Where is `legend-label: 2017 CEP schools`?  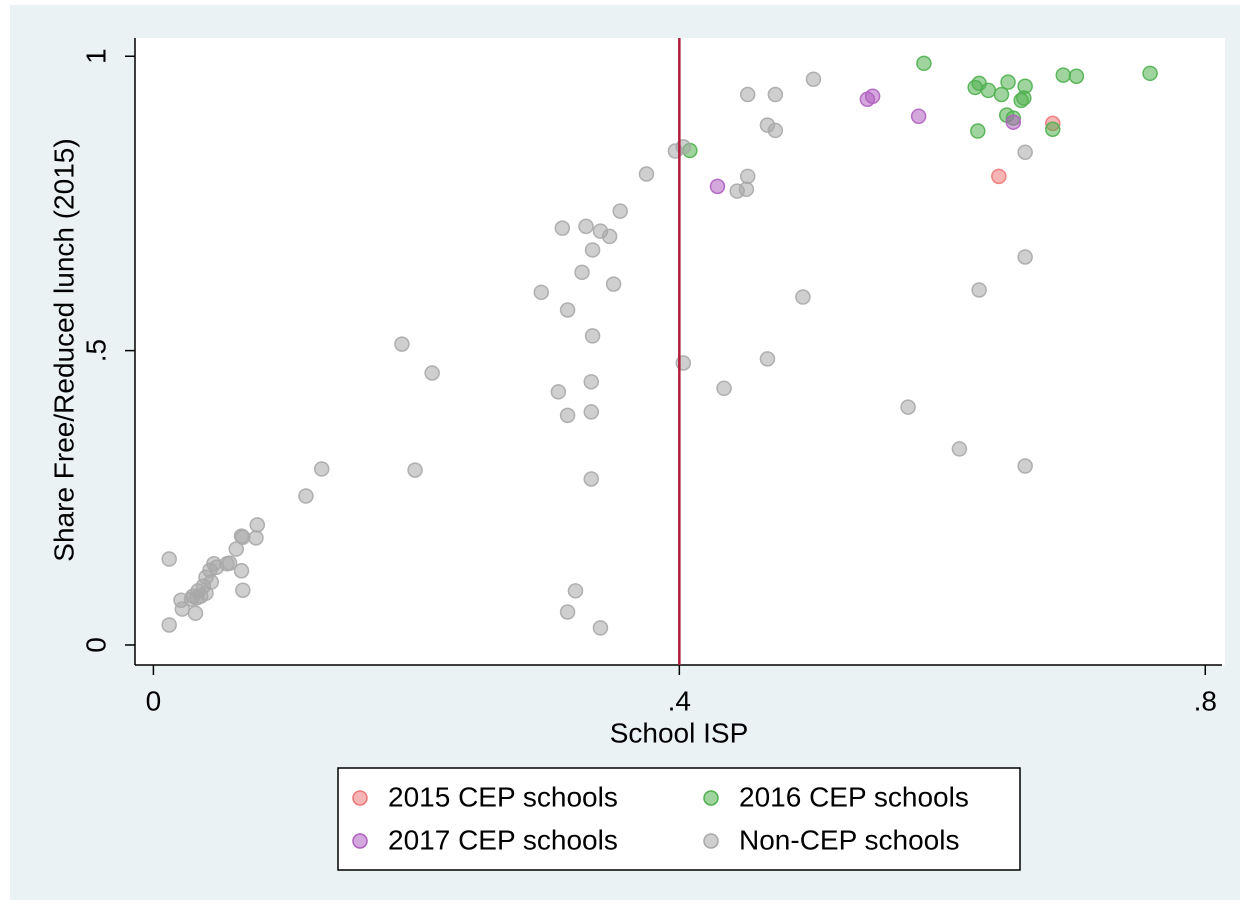
legend-label: 2017 CEP schools is located at coordinates (503, 839).